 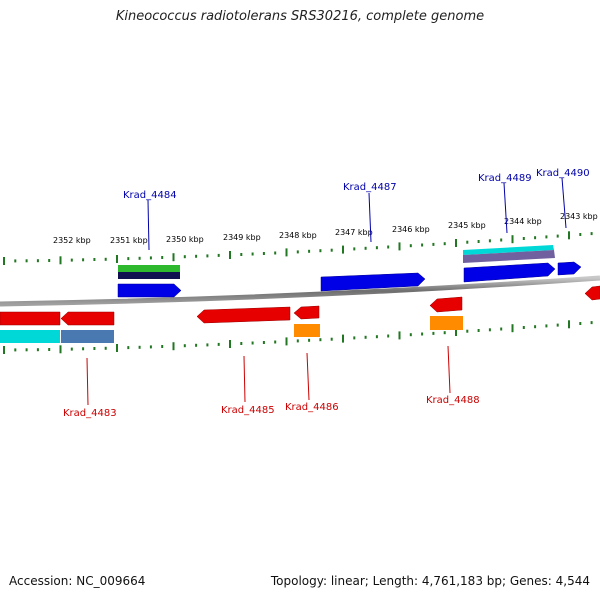 What do you see at coordinates (150, 195) in the screenshot?
I see `gene-label-krad-4484: Krad_4484` at bounding box center [150, 195].